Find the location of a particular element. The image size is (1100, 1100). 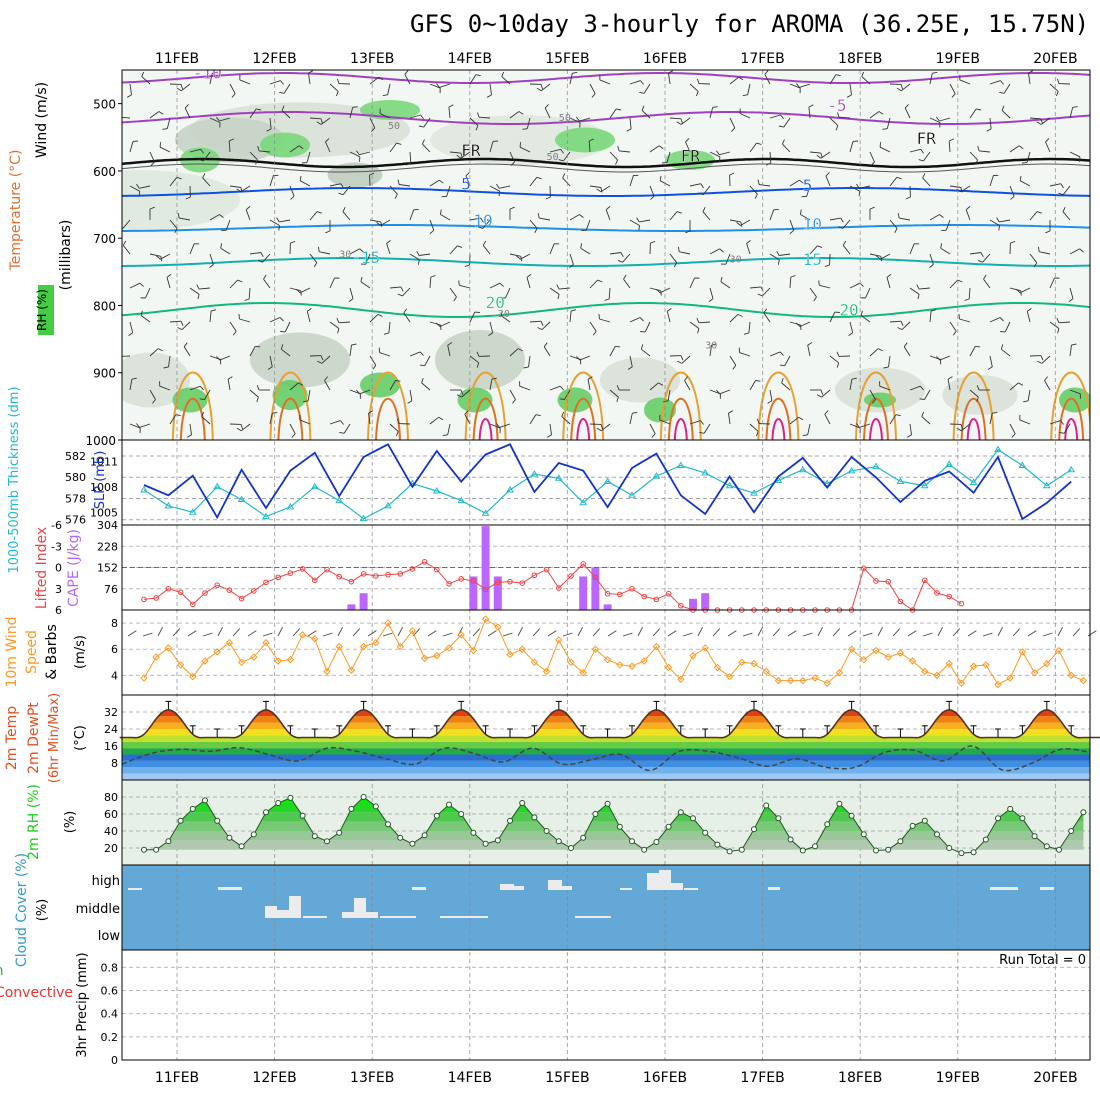

date-label-bottom: 19FEB is located at coordinates (958, 1078).